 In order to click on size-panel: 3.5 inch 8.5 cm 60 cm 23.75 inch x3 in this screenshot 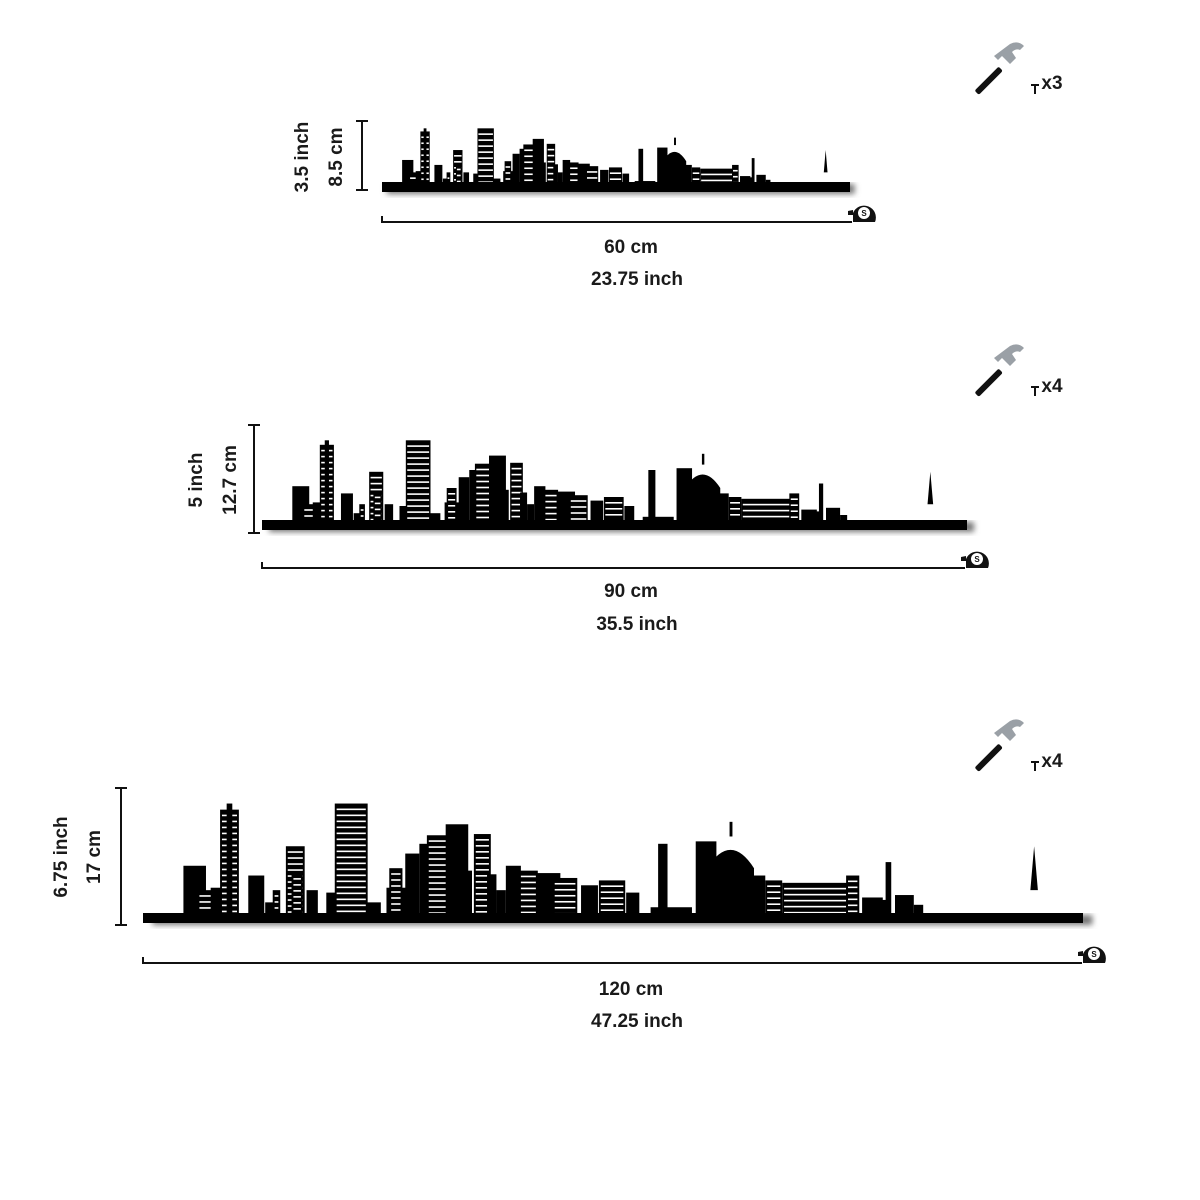, I will do `click(677, 166)`.